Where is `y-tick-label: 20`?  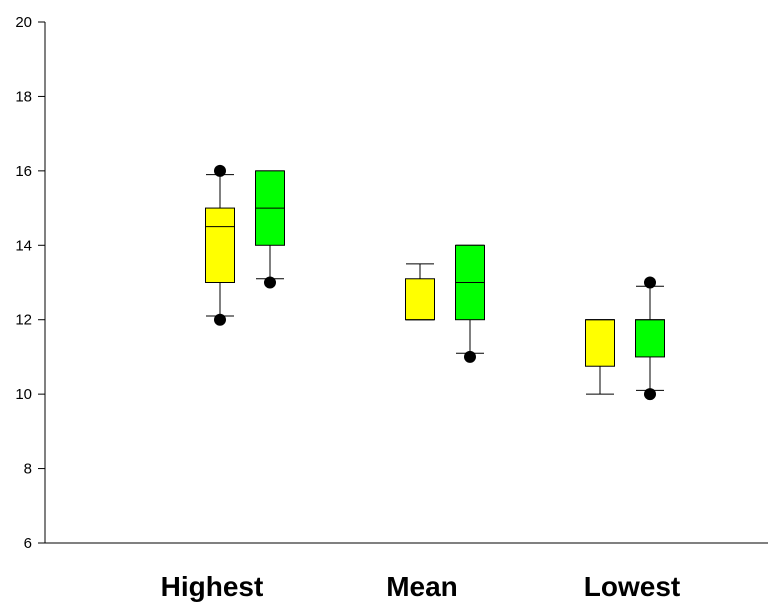
y-tick-label: 20 is located at coordinates (23, 22).